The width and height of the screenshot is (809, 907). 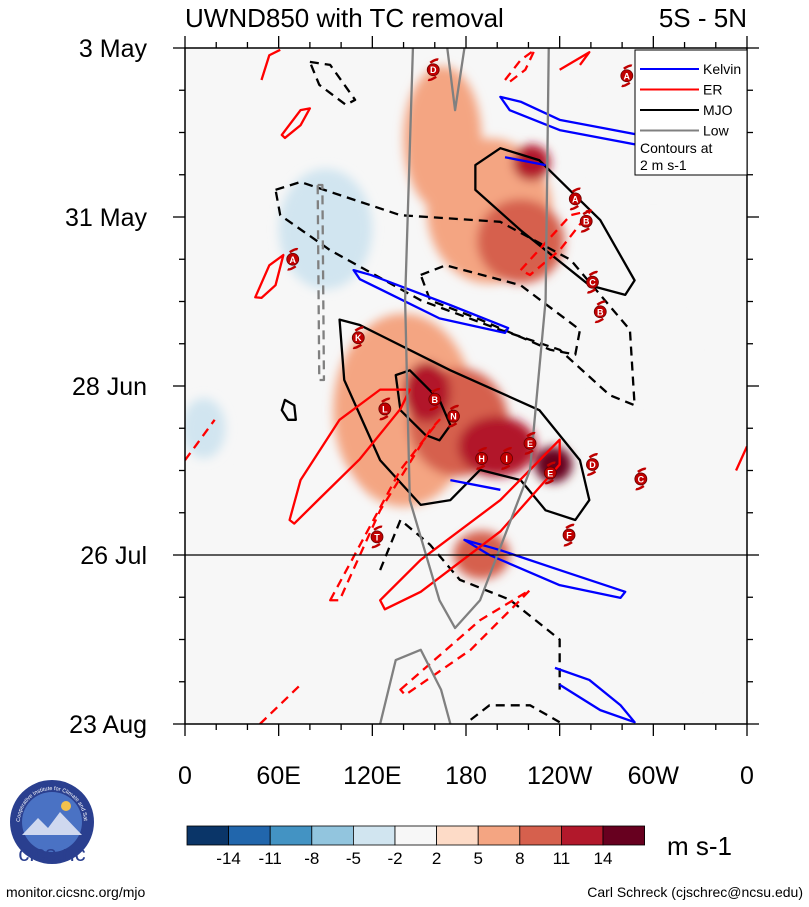 I want to click on tc-marker: I, so click(x=506, y=458).